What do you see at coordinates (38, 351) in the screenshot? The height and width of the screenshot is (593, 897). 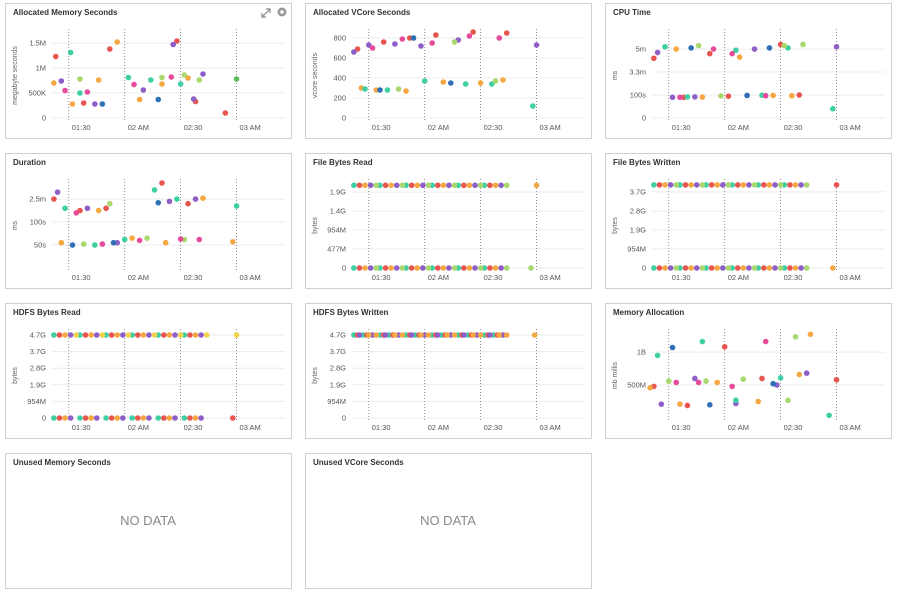 I see `y-tick-label: 3.7G` at bounding box center [38, 351].